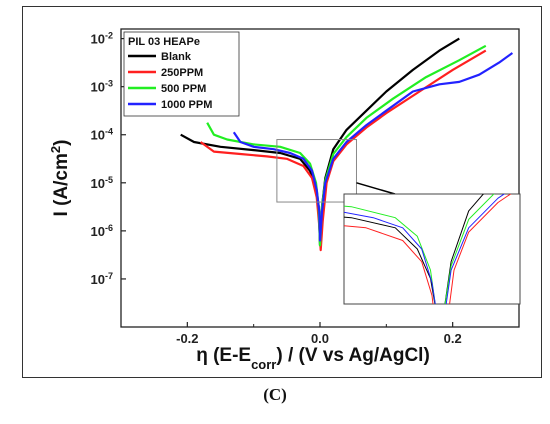 The width and height of the screenshot is (550, 424). What do you see at coordinates (108, 159) in the screenshot?
I see `y-axis: 10⁻⁷ 10⁻⁶ 10⁻⁵ 10⁻⁴ 10⁻³ 10⁻²` at bounding box center [108, 159].